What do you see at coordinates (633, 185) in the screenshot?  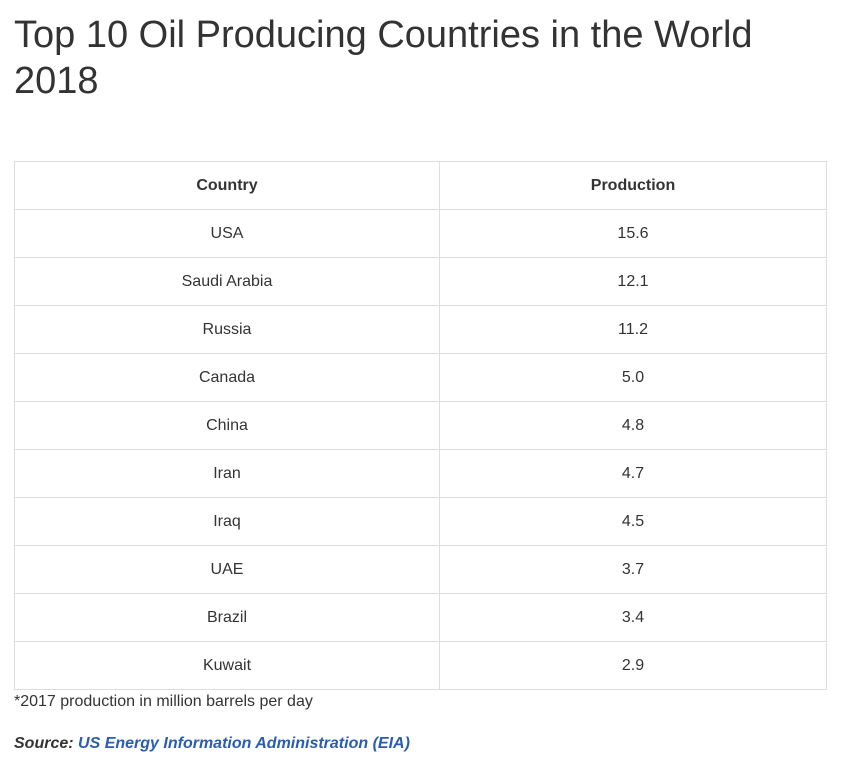 I see `column-header-production: Production` at bounding box center [633, 185].